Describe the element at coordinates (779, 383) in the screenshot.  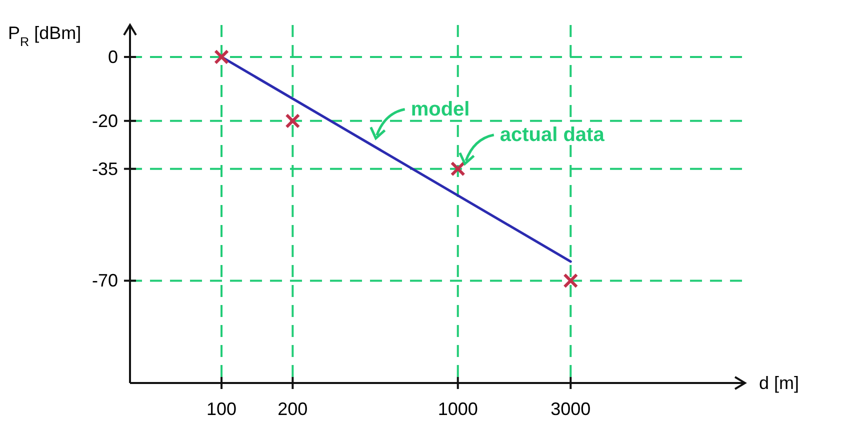
I see `x-axis-title: d [m]` at that location.